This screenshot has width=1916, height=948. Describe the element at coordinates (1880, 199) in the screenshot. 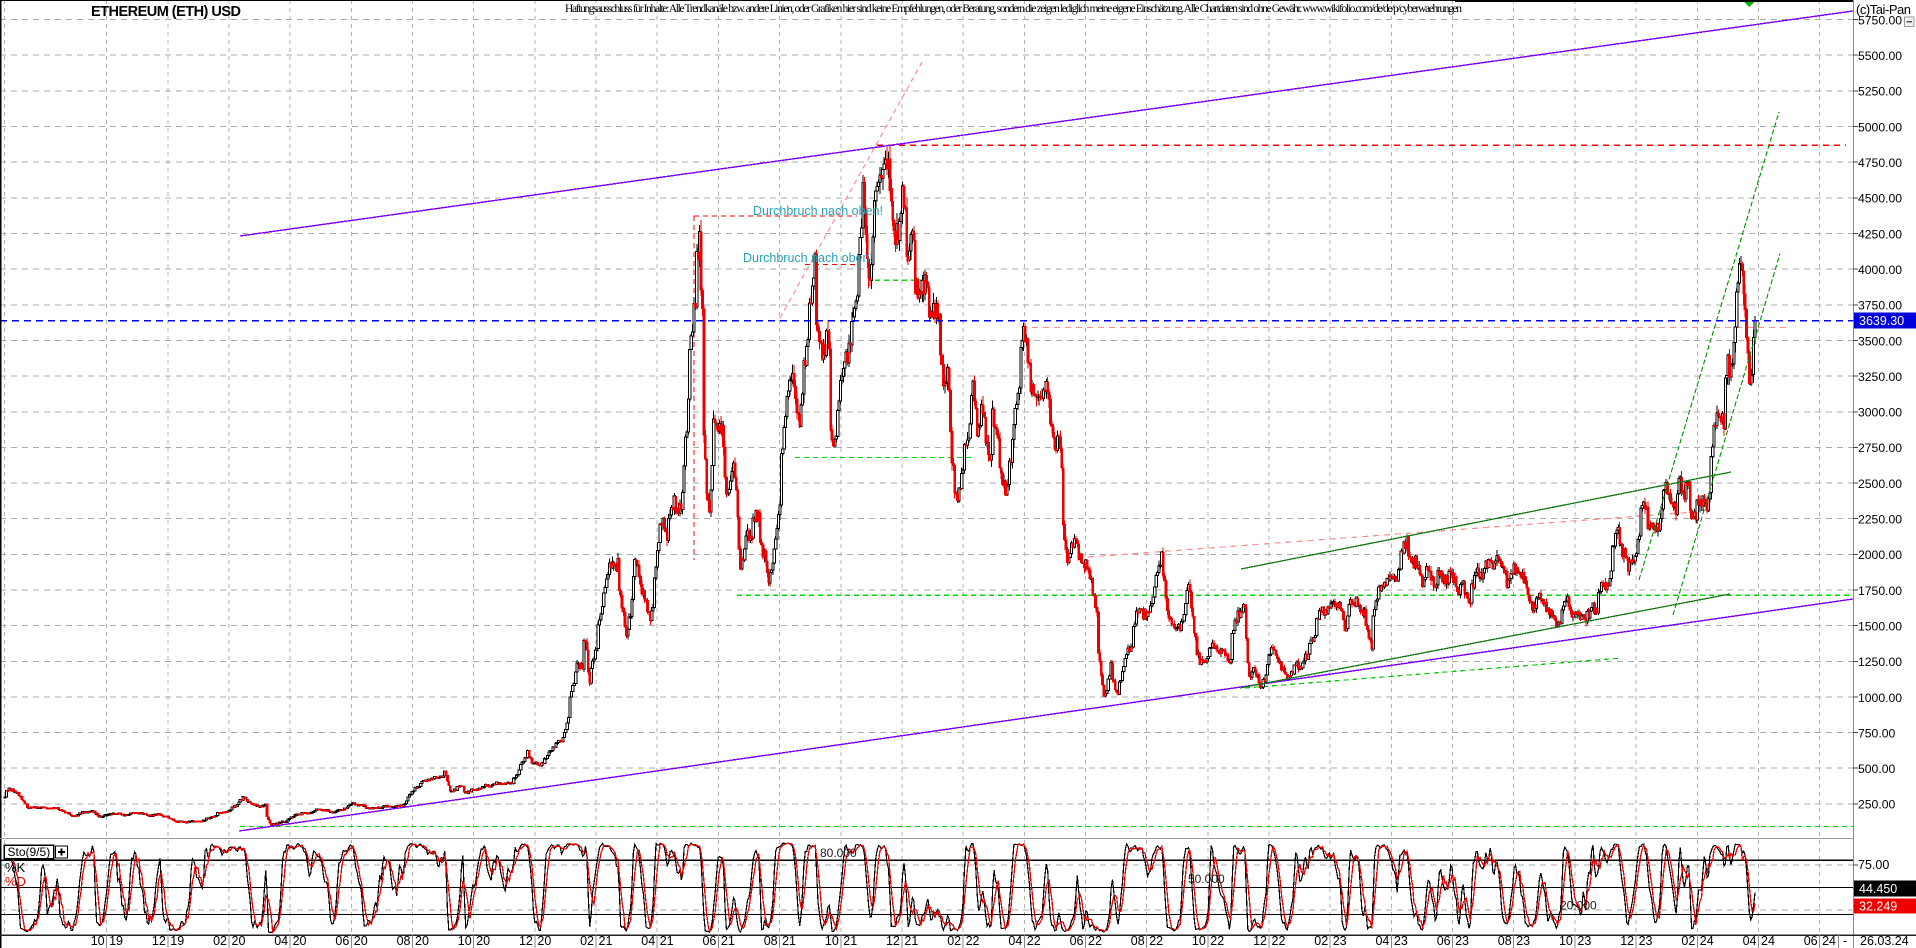

I see `svg-text: 4500.00` at that location.